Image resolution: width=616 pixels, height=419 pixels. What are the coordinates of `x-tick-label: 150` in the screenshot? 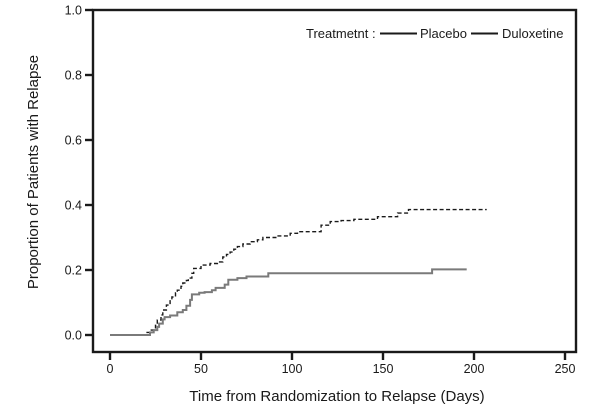 It's located at (383, 369).